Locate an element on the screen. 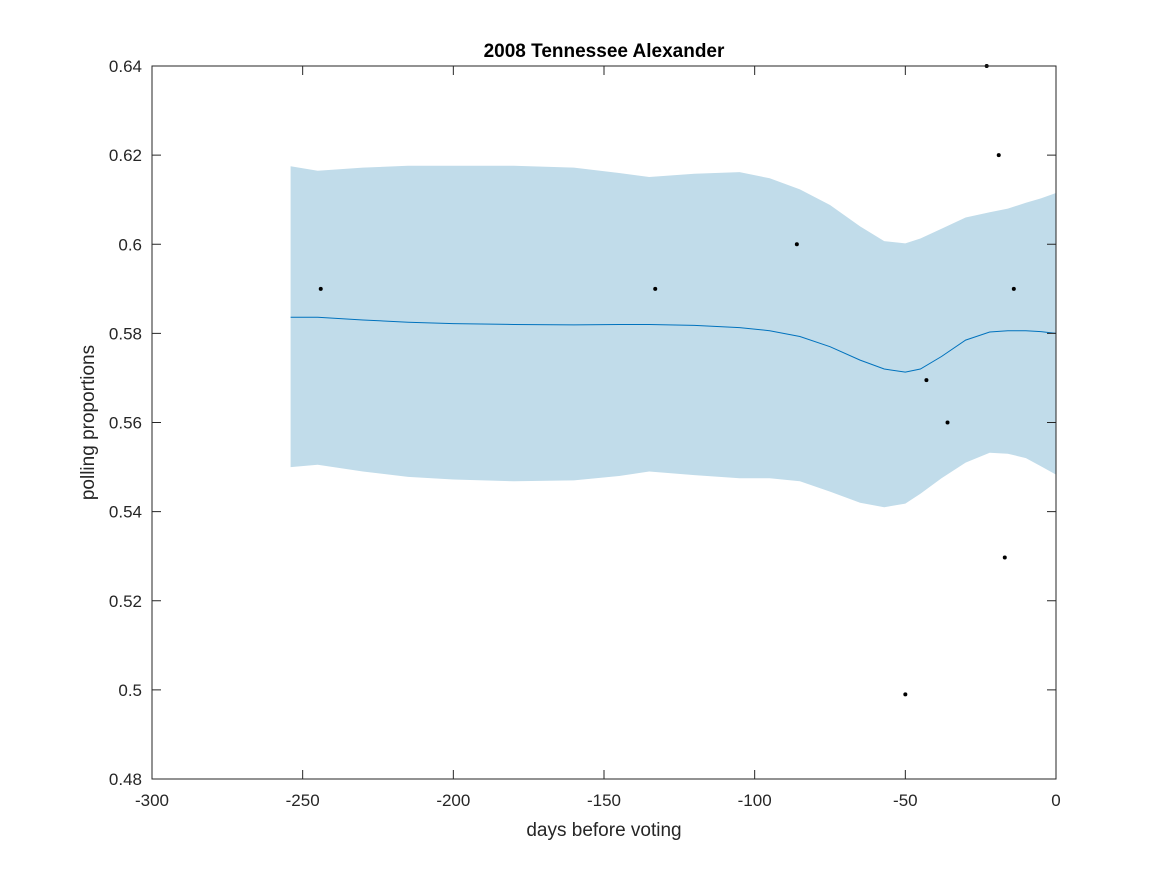 The image size is (1167, 875). y-tick-label: 0.58 is located at coordinates (125, 333).